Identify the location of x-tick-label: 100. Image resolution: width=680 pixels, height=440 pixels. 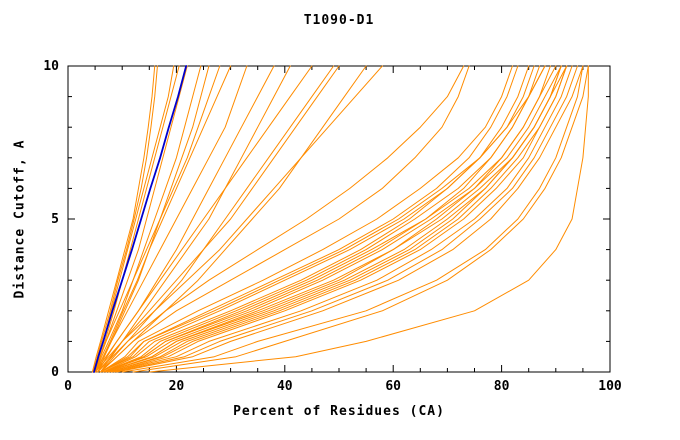
(610, 386).